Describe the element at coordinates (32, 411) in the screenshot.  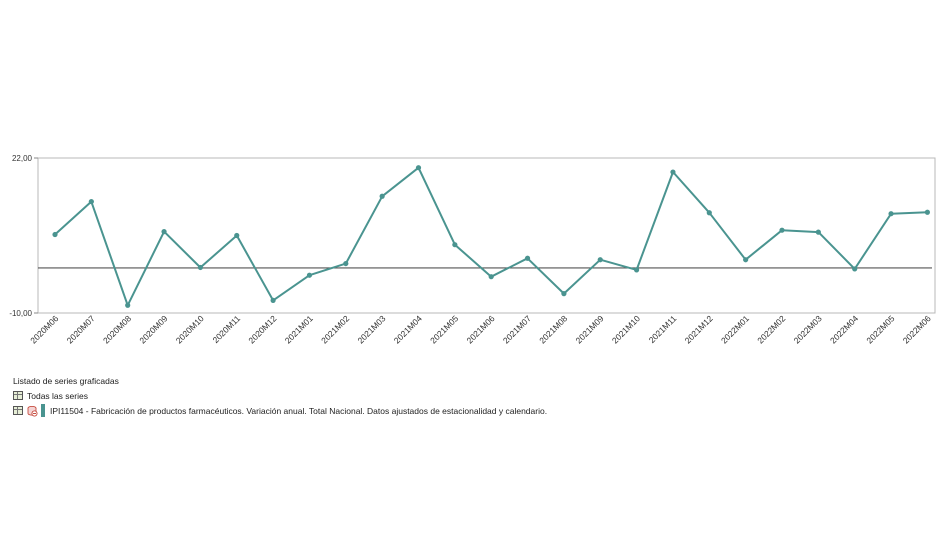
I see `database-remove-icon` at that location.